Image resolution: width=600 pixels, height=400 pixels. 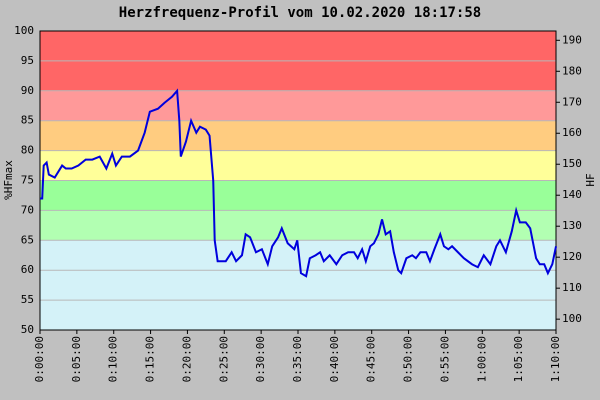 What do you see at coordinates (76, 359) in the screenshot?
I see `x-tick-label: 0:05:00` at bounding box center [76, 359].